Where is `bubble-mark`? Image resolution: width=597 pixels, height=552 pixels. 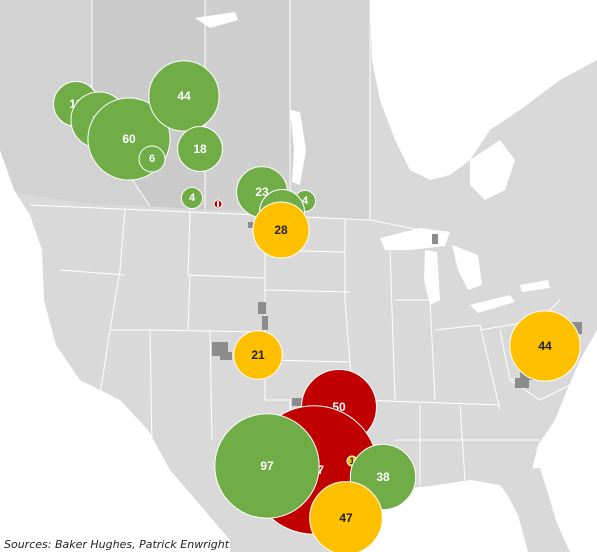 bubble-mark is located at coordinates (218, 204).